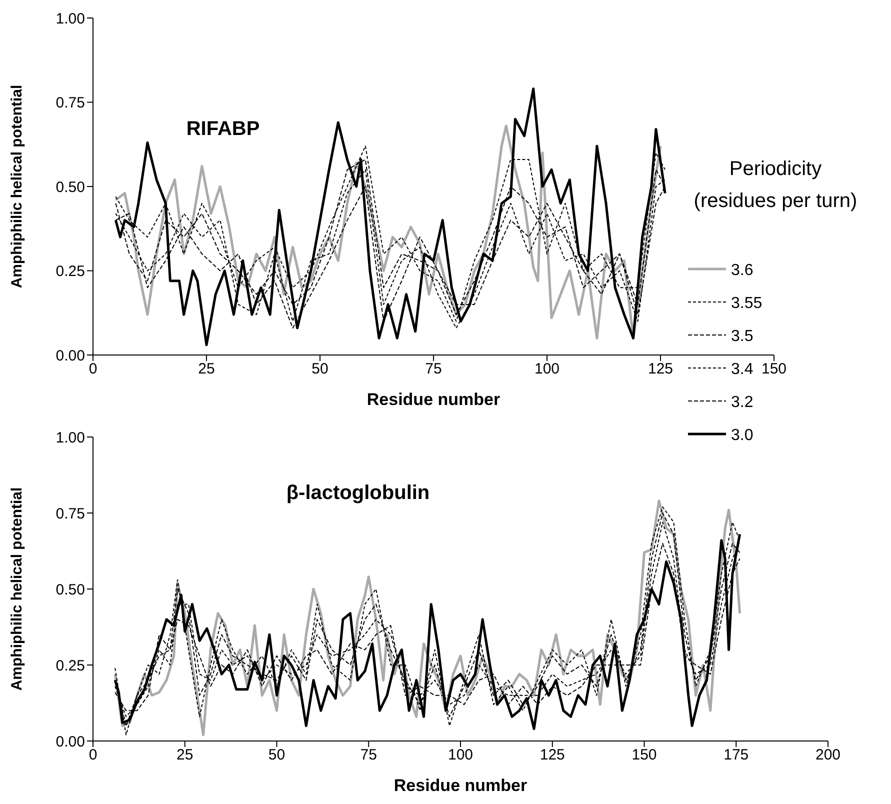 Image resolution: width=891 pixels, height=804 pixels. What do you see at coordinates (828, 755) in the screenshot?
I see `x-tick-label: 200` at bounding box center [828, 755].